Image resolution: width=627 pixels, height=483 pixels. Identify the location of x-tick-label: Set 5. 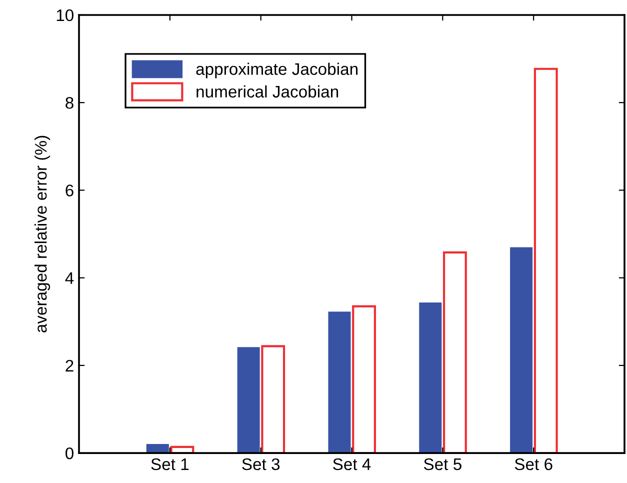
(443, 464).